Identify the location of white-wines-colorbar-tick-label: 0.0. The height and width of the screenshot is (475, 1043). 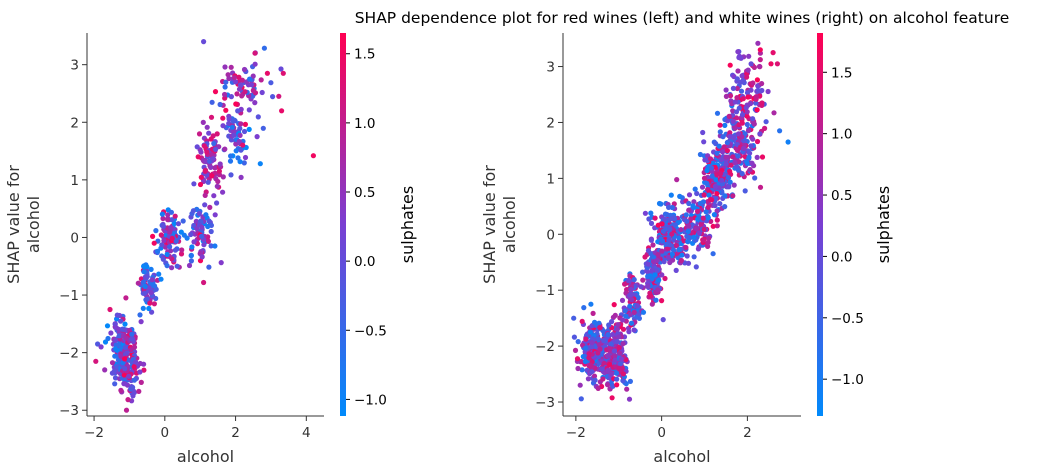
(841, 257).